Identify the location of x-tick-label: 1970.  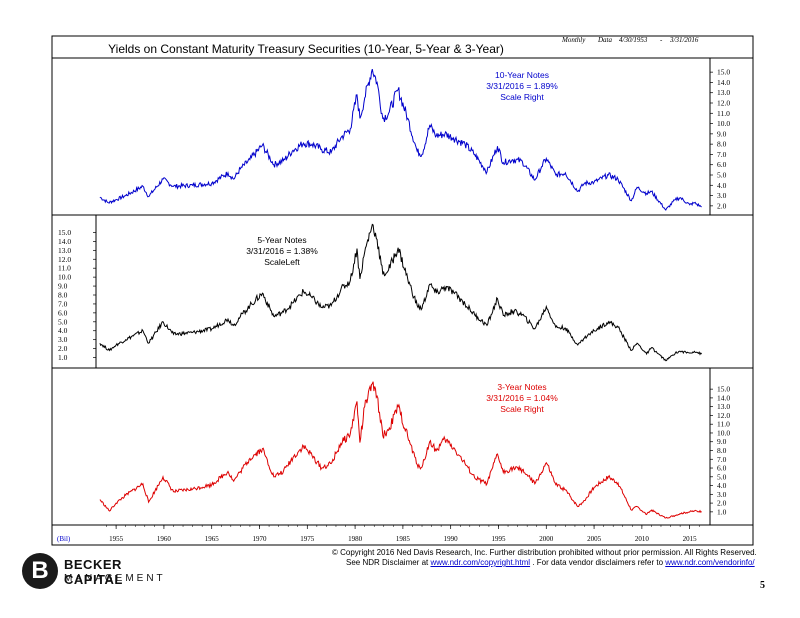
(260, 539).